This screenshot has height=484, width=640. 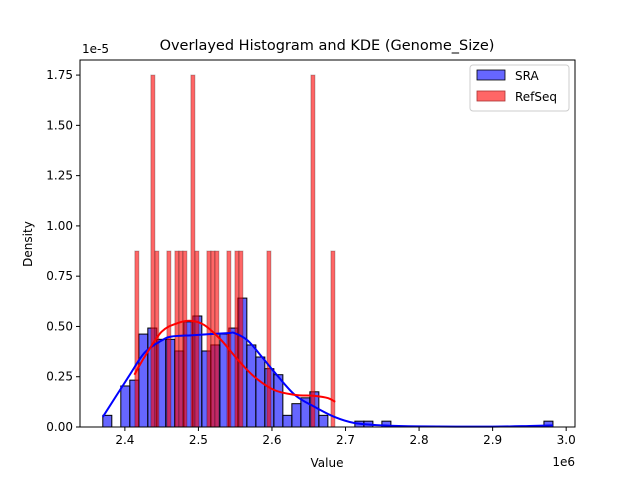 What do you see at coordinates (491, 75) in the screenshot?
I see `legend-swatch-sra` at bounding box center [491, 75].